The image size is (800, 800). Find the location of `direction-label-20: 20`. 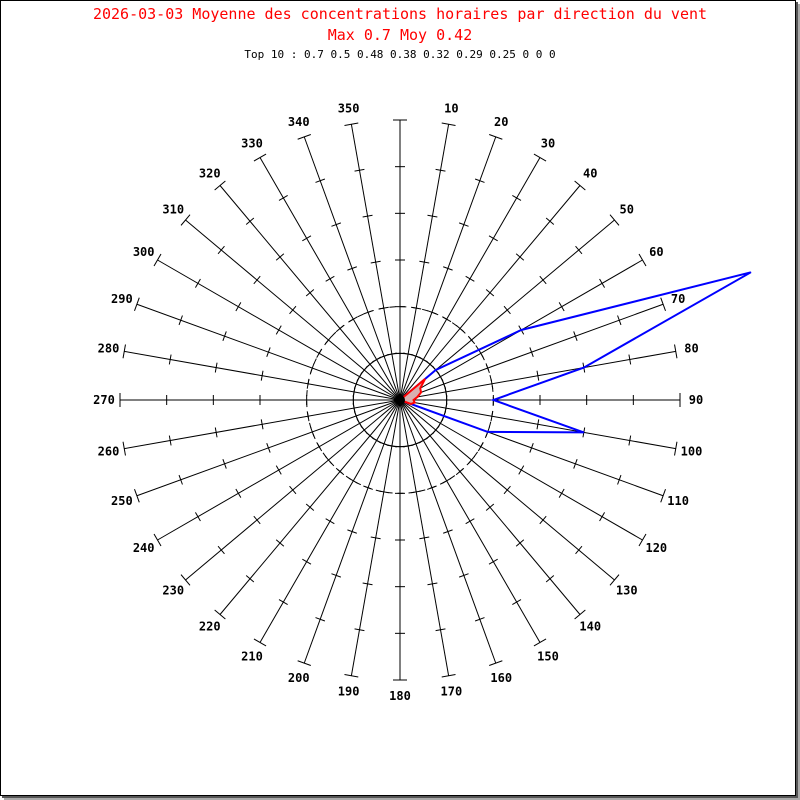

direction-label-20: 20 is located at coordinates (501, 122).